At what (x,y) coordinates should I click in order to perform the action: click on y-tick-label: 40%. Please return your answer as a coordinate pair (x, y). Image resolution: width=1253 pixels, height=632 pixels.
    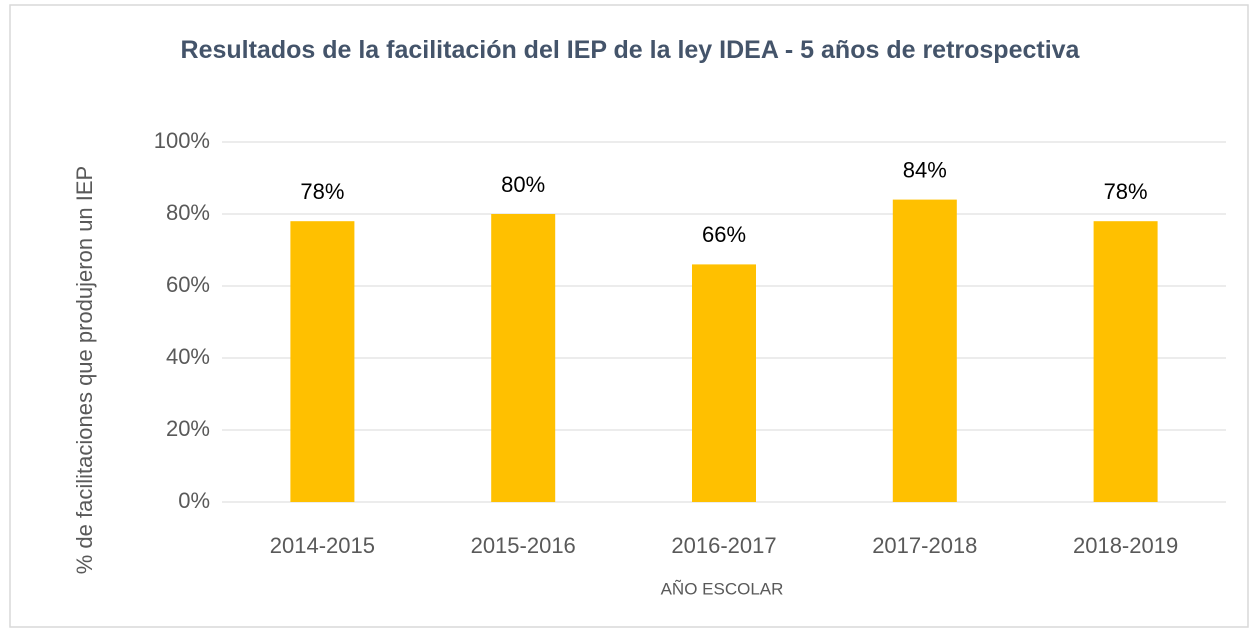
    Looking at the image, I should click on (188, 356).